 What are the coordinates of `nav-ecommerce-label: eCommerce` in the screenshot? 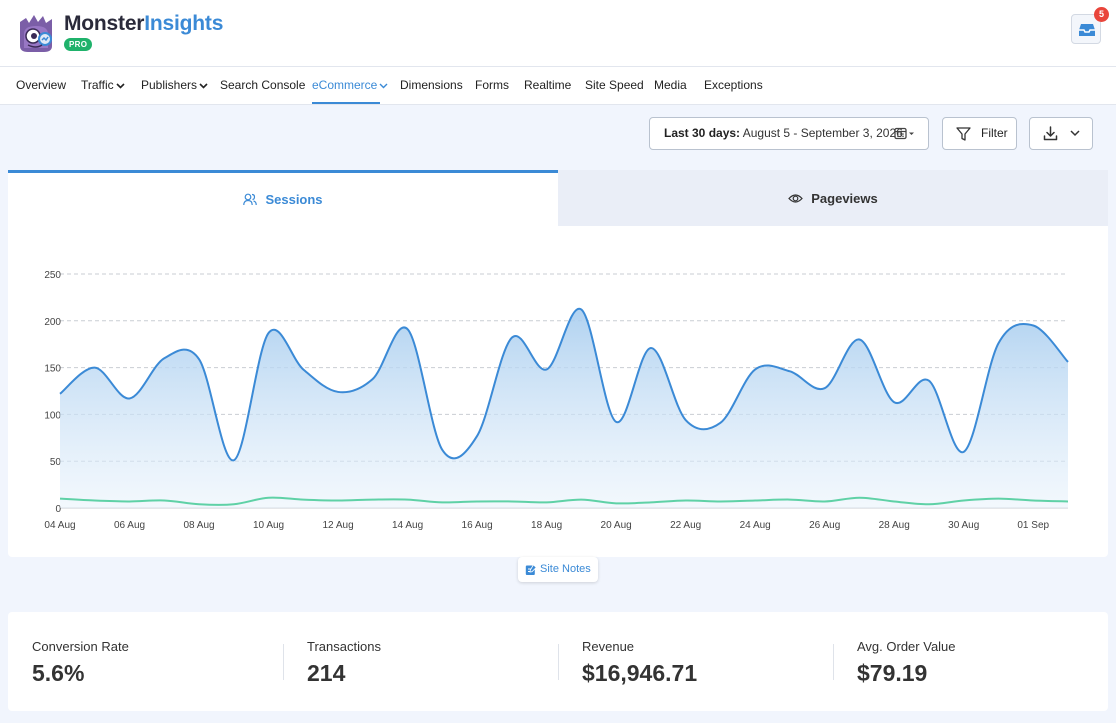 It's located at (345, 85).